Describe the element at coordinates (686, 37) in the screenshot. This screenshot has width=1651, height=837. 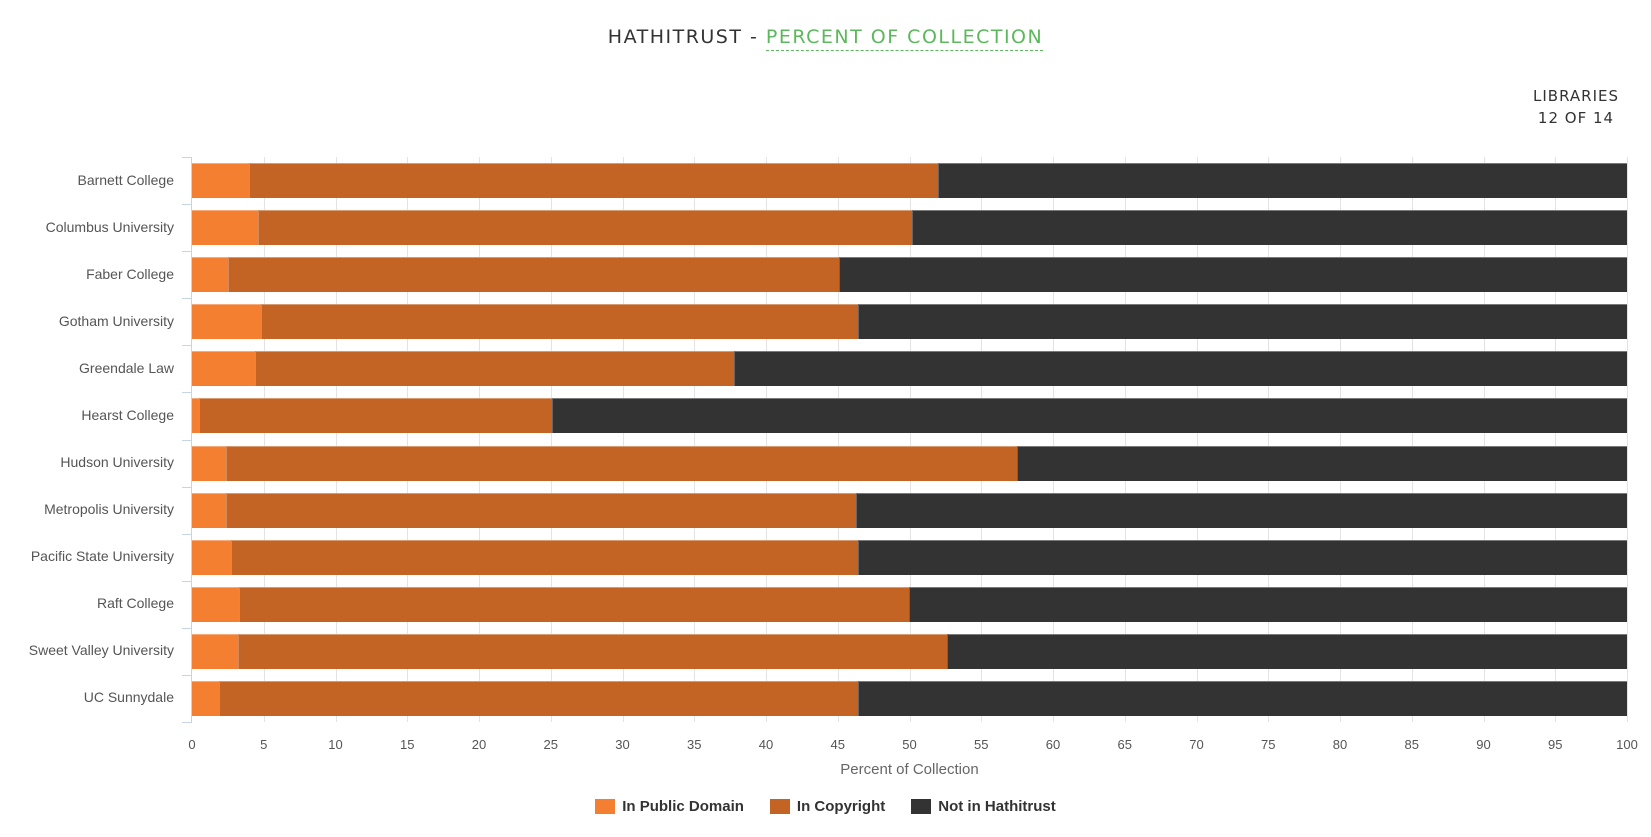
I see `title-prefix: HATHITRUST -` at that location.